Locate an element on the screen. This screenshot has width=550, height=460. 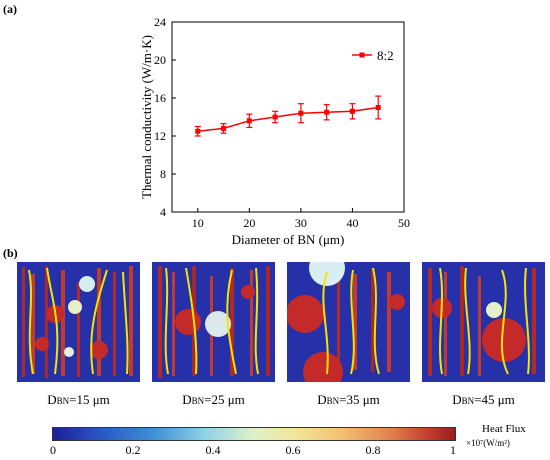
heat-flux-map-45um is located at coordinates (483, 322).